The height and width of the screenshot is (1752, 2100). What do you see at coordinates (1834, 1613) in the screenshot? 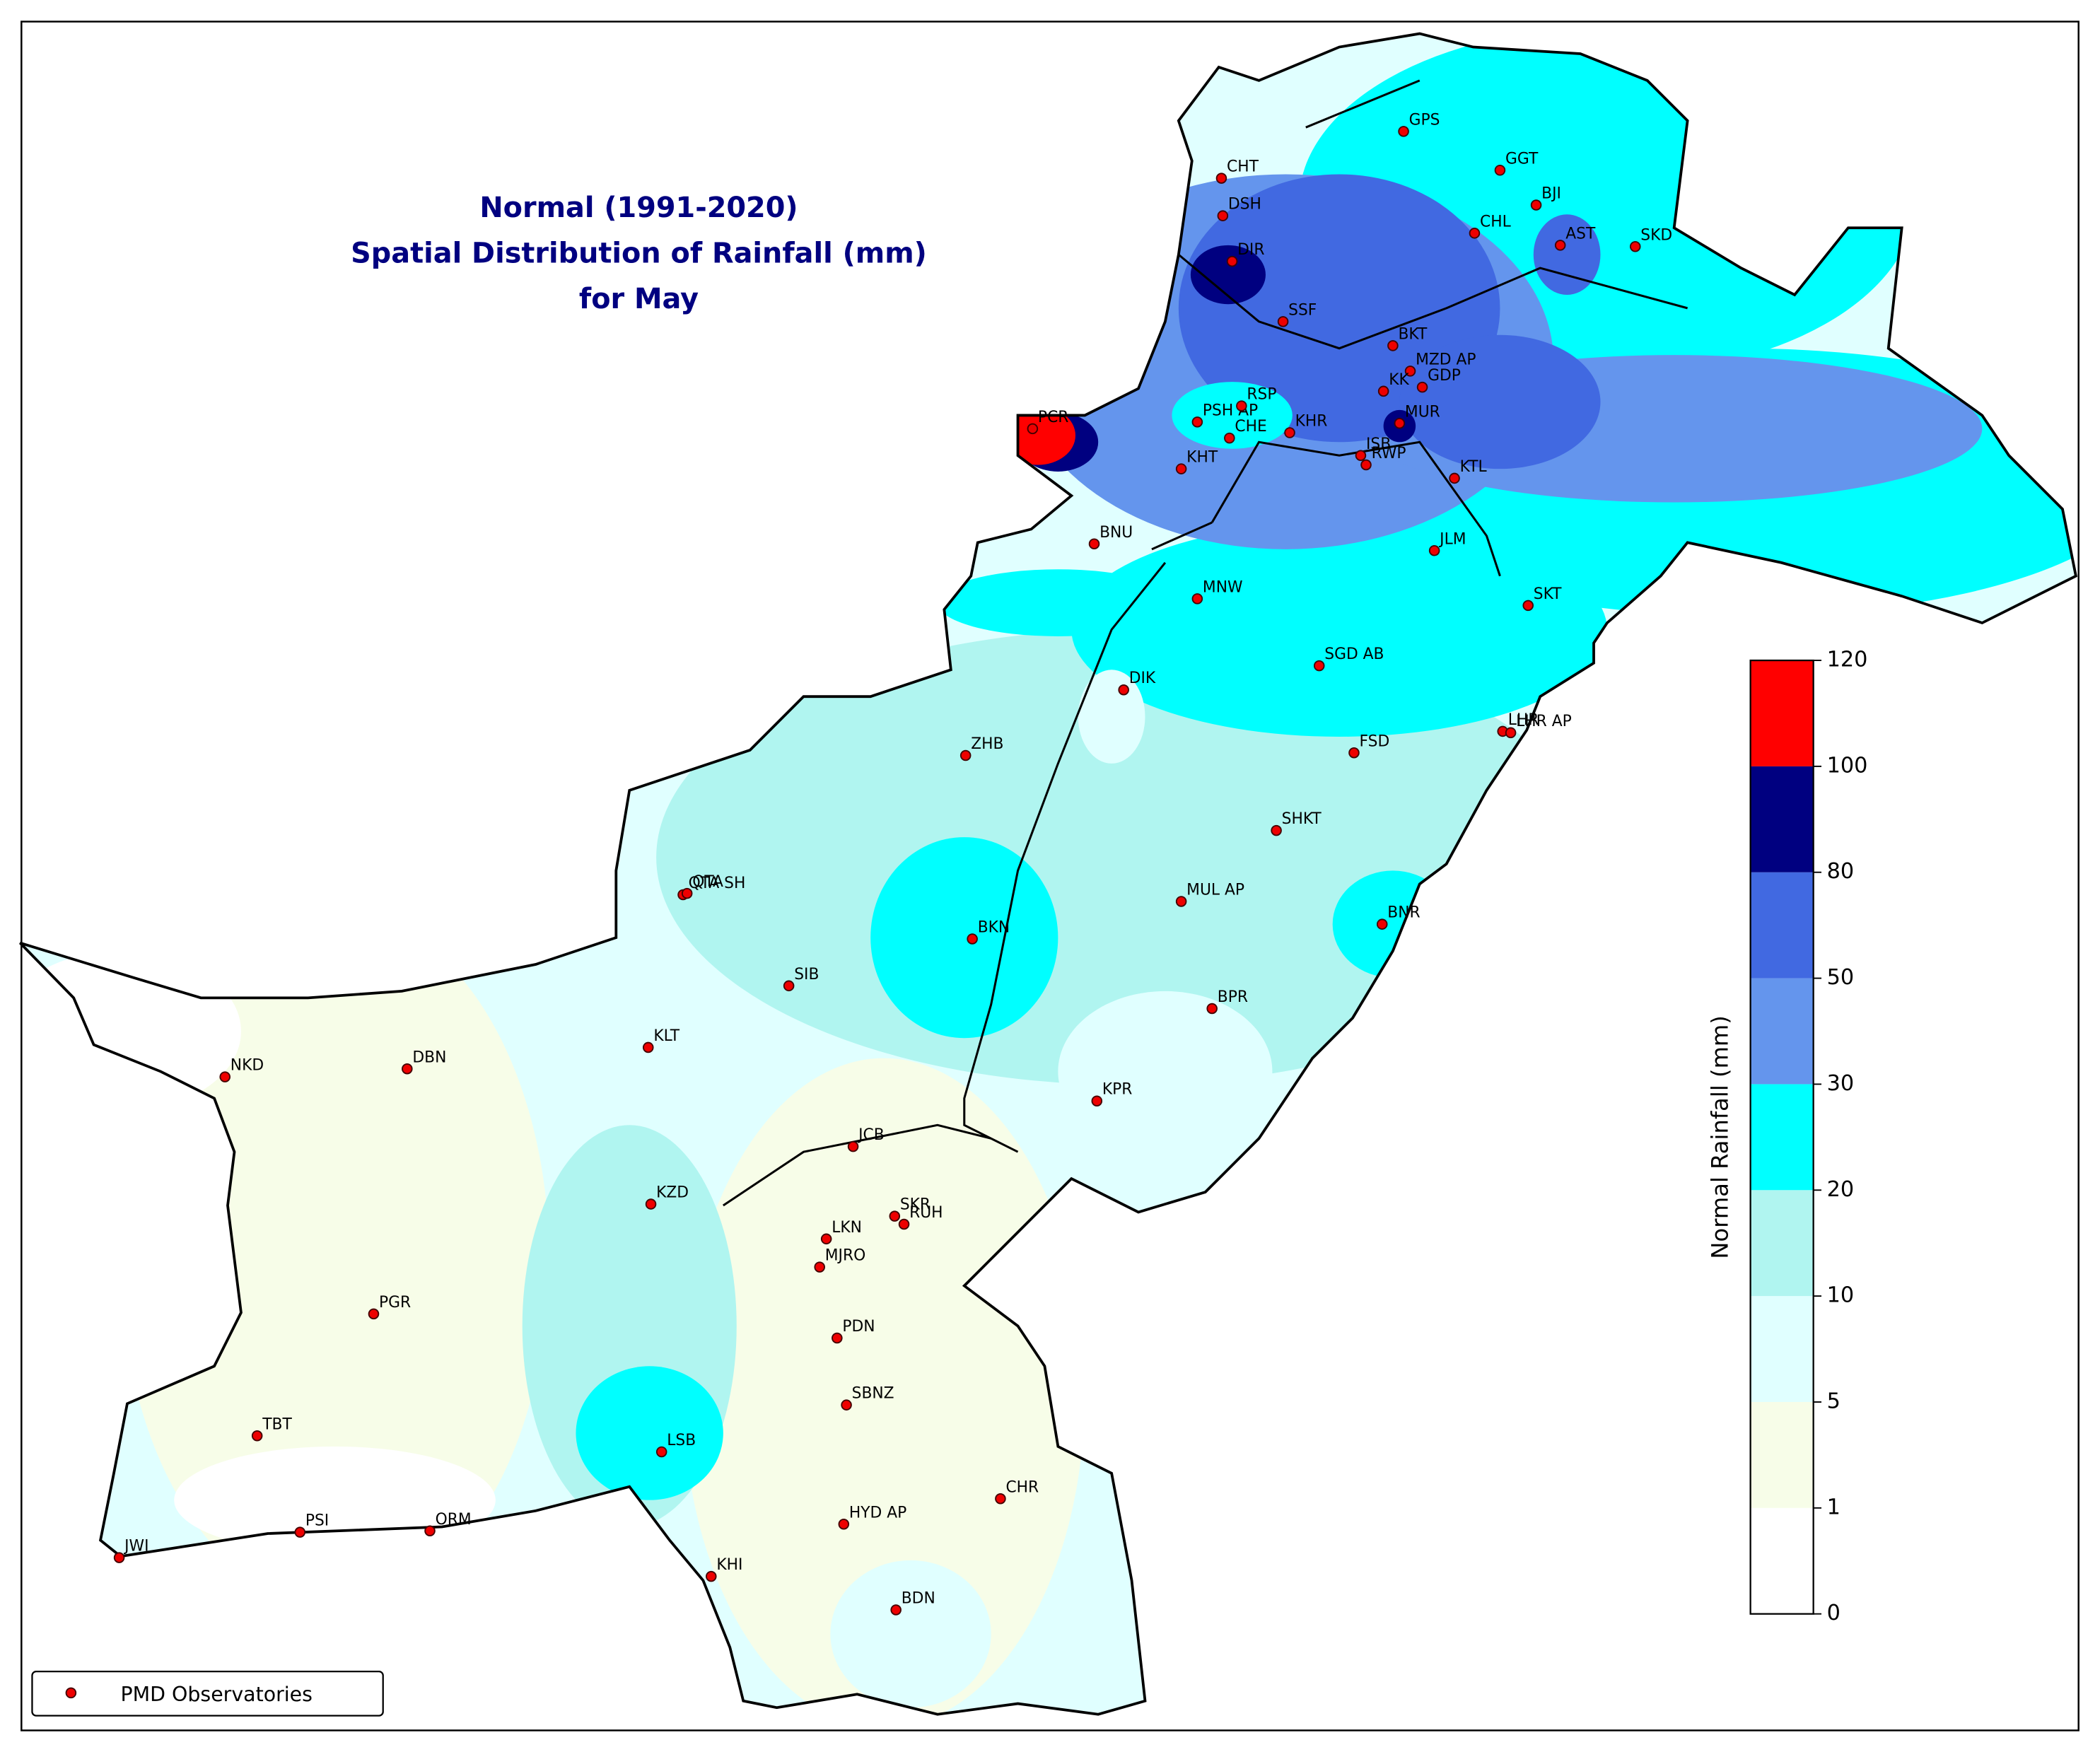
I see `colorbar-tick-label: 0` at bounding box center [1834, 1613].